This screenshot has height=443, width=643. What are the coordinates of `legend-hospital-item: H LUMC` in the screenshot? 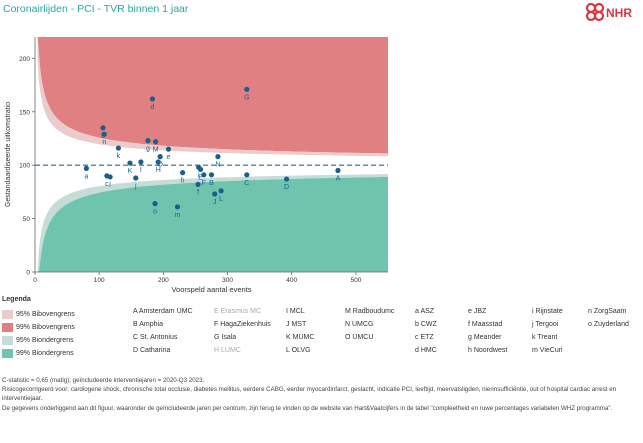 It's located at (227, 350).